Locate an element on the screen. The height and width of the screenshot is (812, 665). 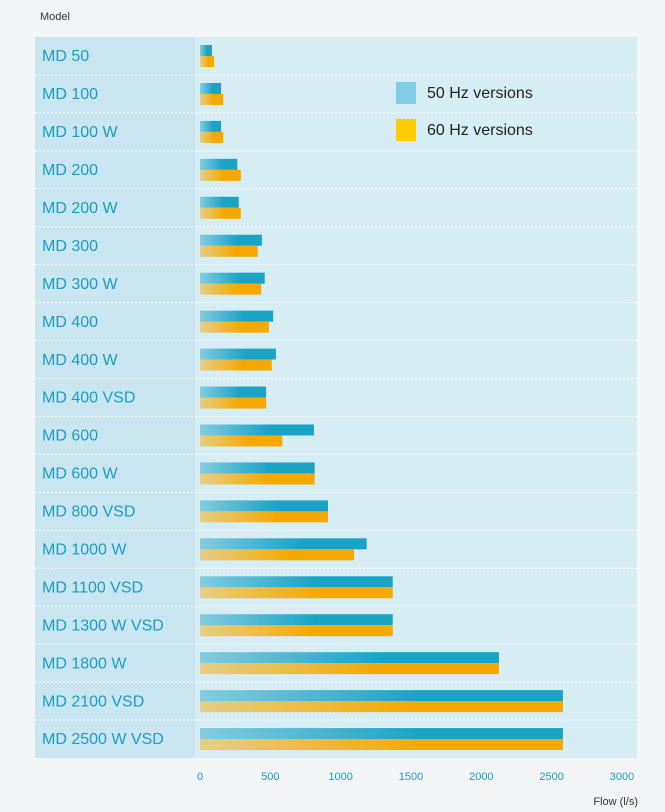
category-label: MD 100 W is located at coordinates (80, 132).